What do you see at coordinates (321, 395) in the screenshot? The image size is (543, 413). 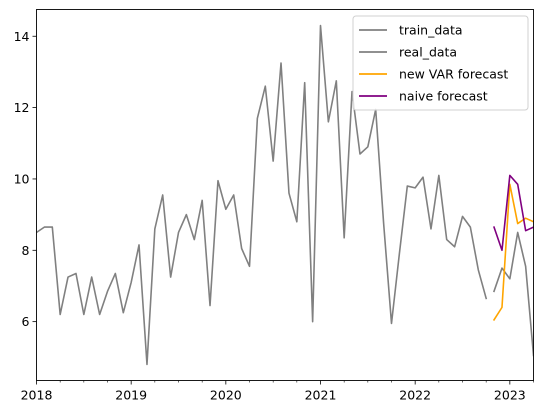 I see `x-tick-label: 2021` at bounding box center [321, 395].